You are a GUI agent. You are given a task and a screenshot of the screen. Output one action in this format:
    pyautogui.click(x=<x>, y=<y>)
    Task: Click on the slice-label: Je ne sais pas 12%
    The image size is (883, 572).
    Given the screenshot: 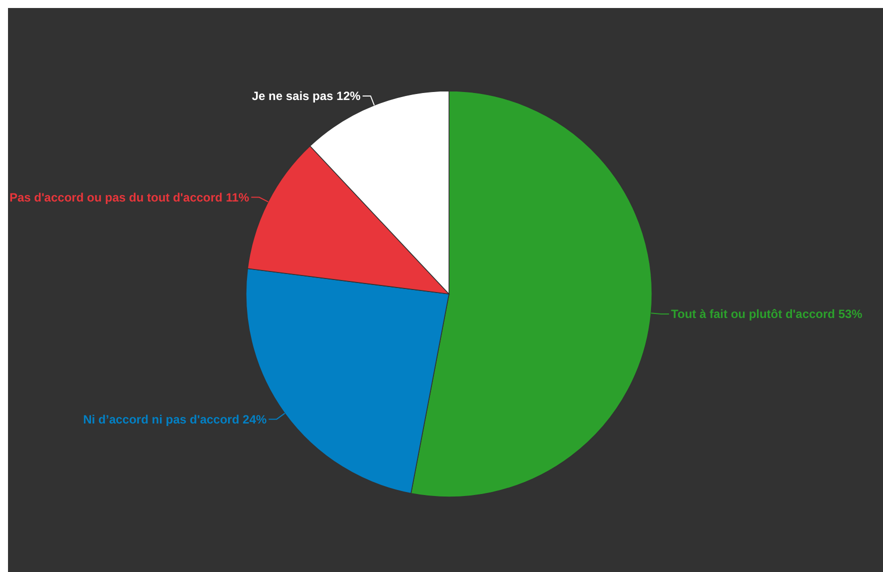 What is the action you would take?
    pyautogui.click(x=306, y=96)
    